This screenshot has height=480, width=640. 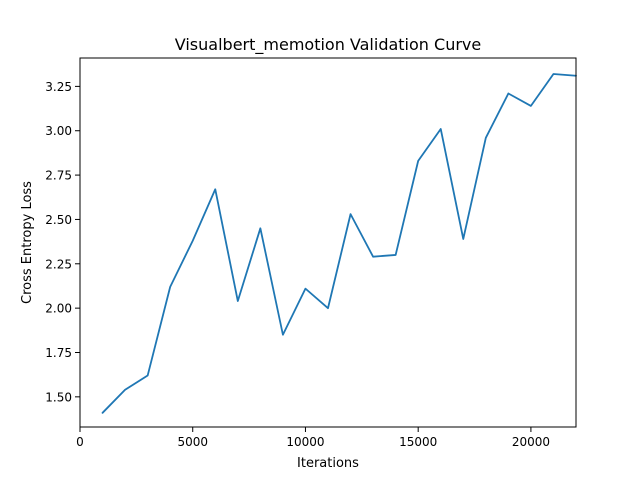 What do you see at coordinates (58, 176) in the screenshot?
I see `y-tick-label: 2.75` at bounding box center [58, 176].